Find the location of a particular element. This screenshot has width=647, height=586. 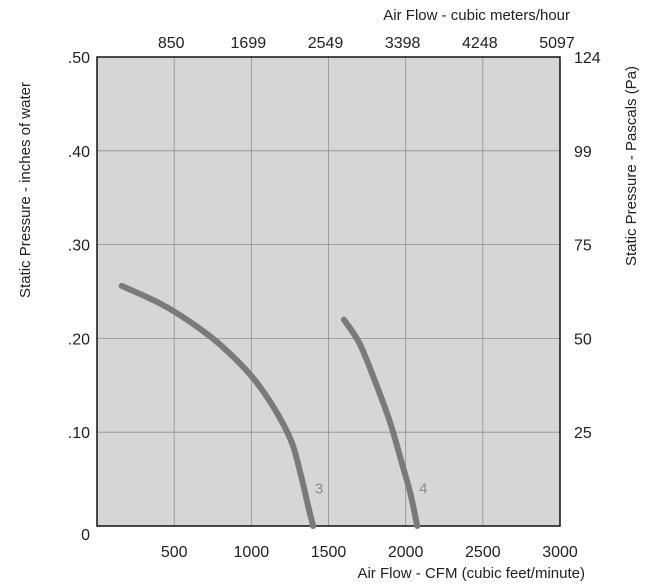

x-tick-label-1: 1000 is located at coordinates (252, 552).